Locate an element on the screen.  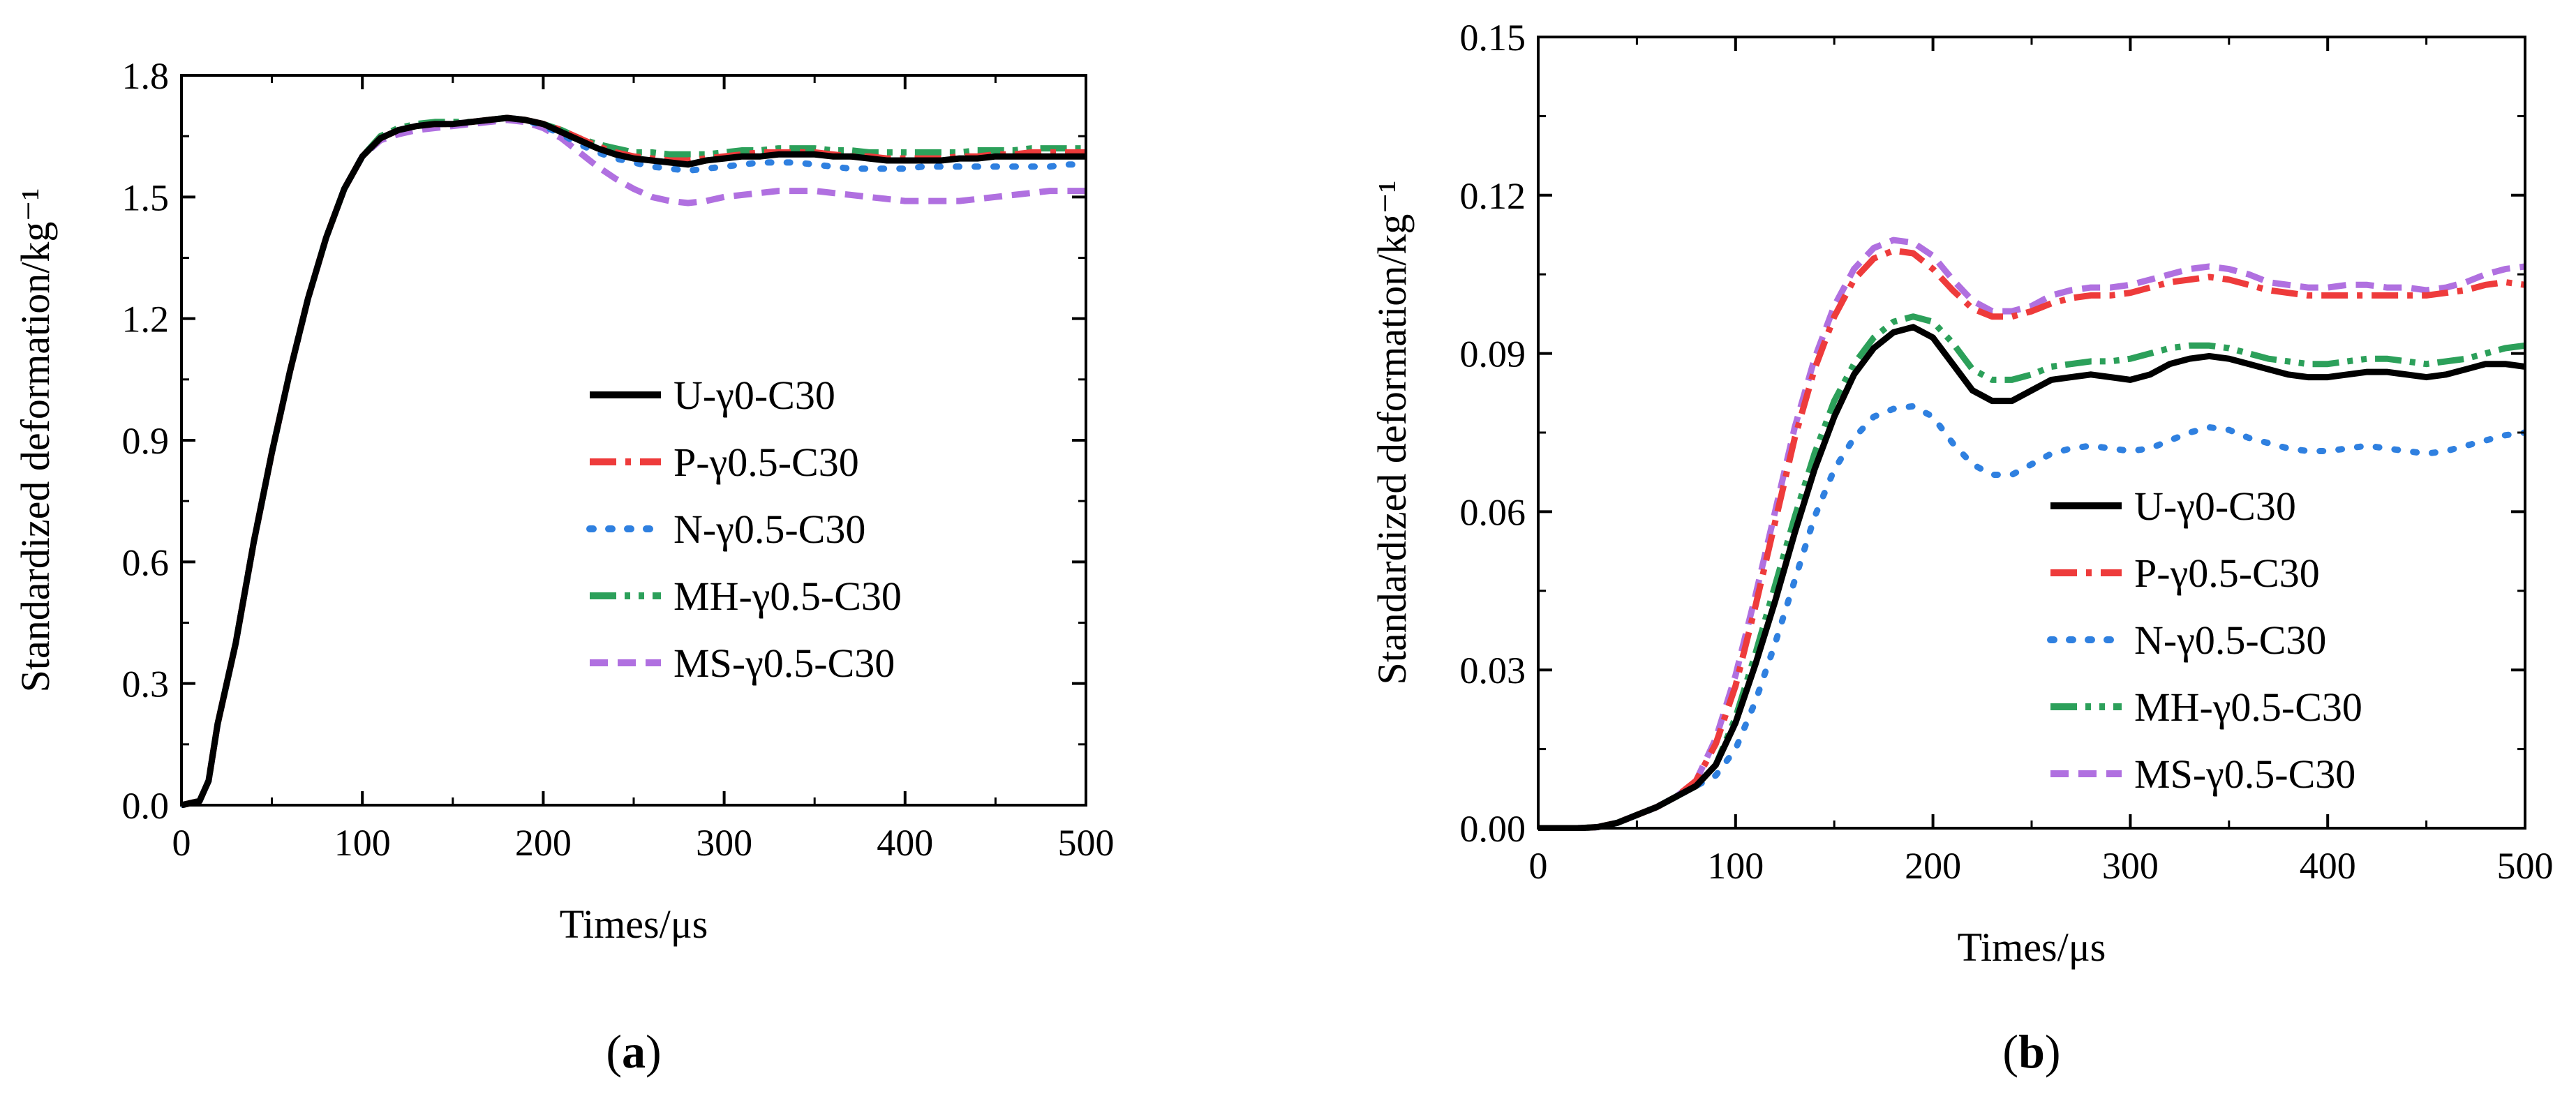
panel-label: (b) is located at coordinates (2031, 1051).